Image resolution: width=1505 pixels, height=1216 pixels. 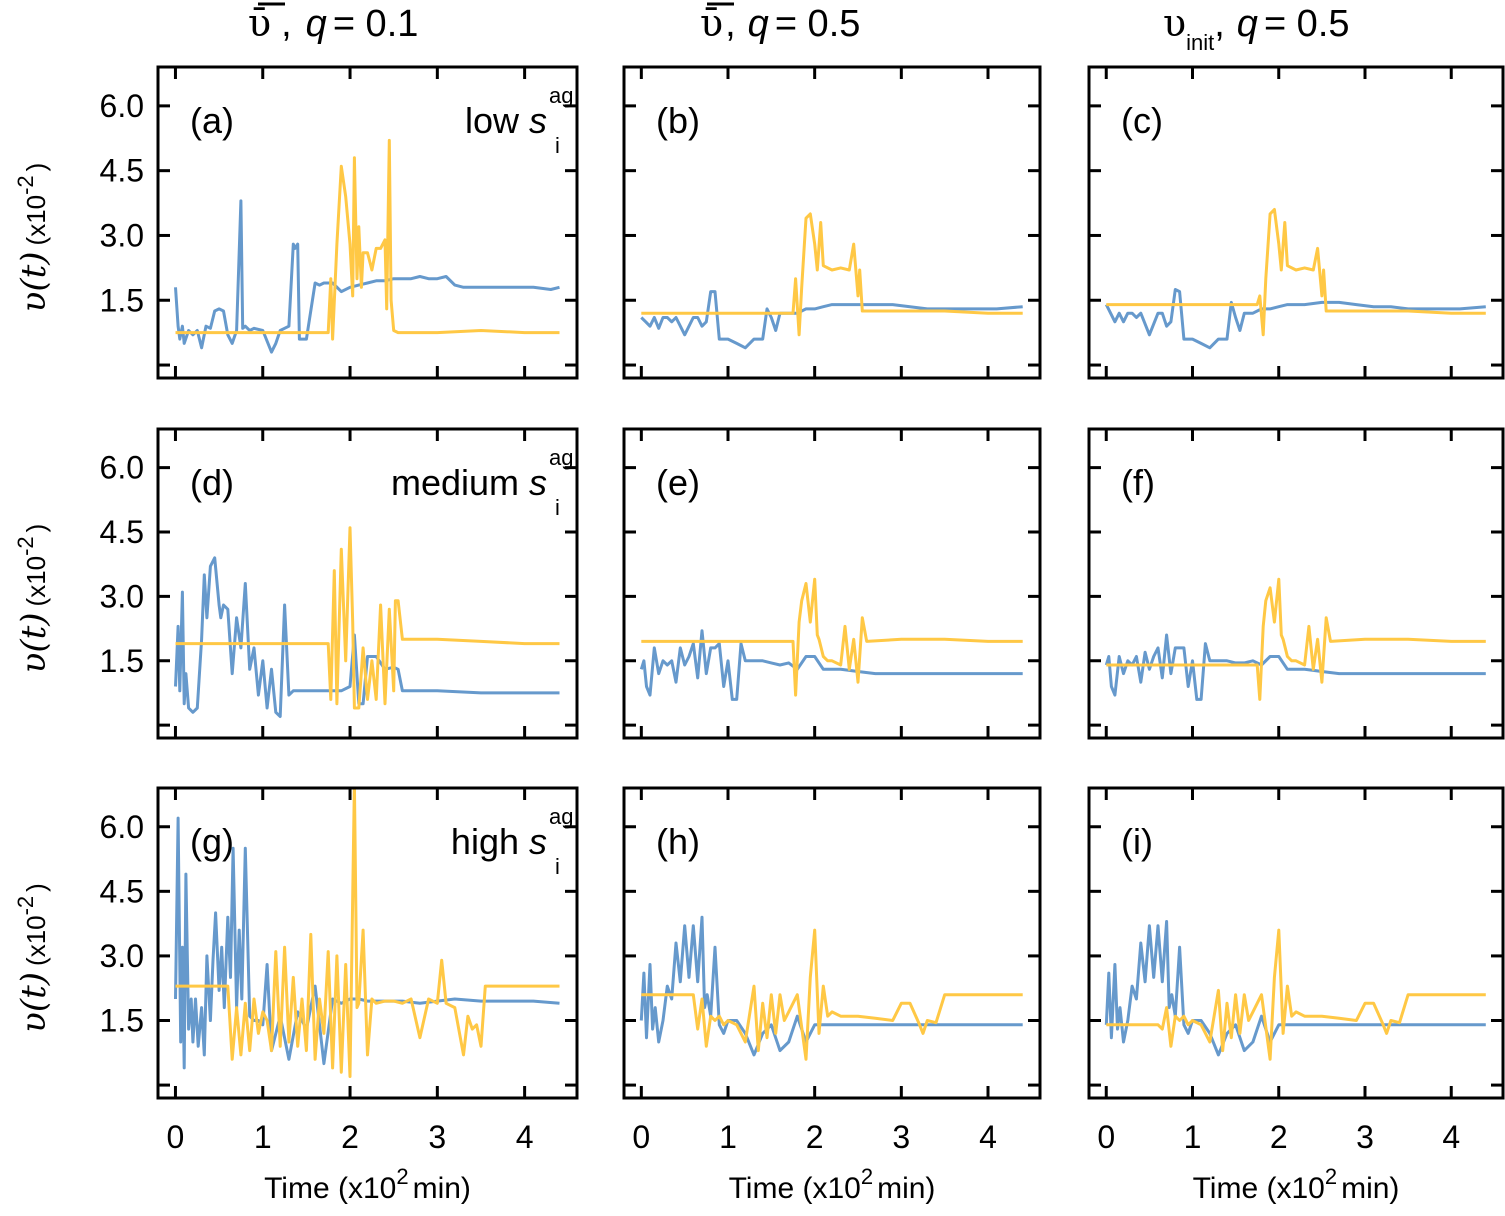 I want to click on column-title-1-symbol: ῡ, so click(x=259, y=23).